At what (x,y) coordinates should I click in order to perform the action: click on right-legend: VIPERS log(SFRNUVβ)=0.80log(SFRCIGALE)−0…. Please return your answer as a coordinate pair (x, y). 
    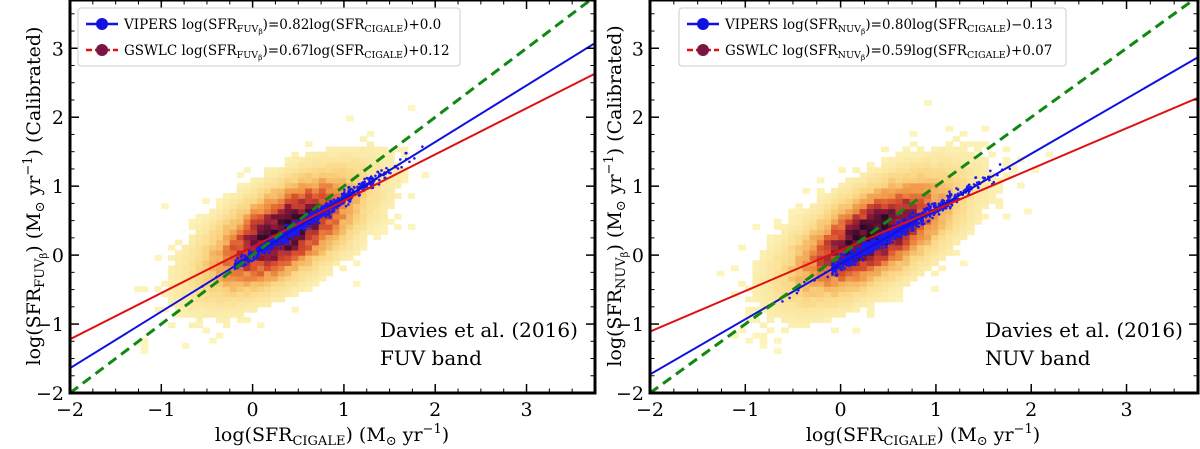
    Looking at the image, I should click on (872, 37).